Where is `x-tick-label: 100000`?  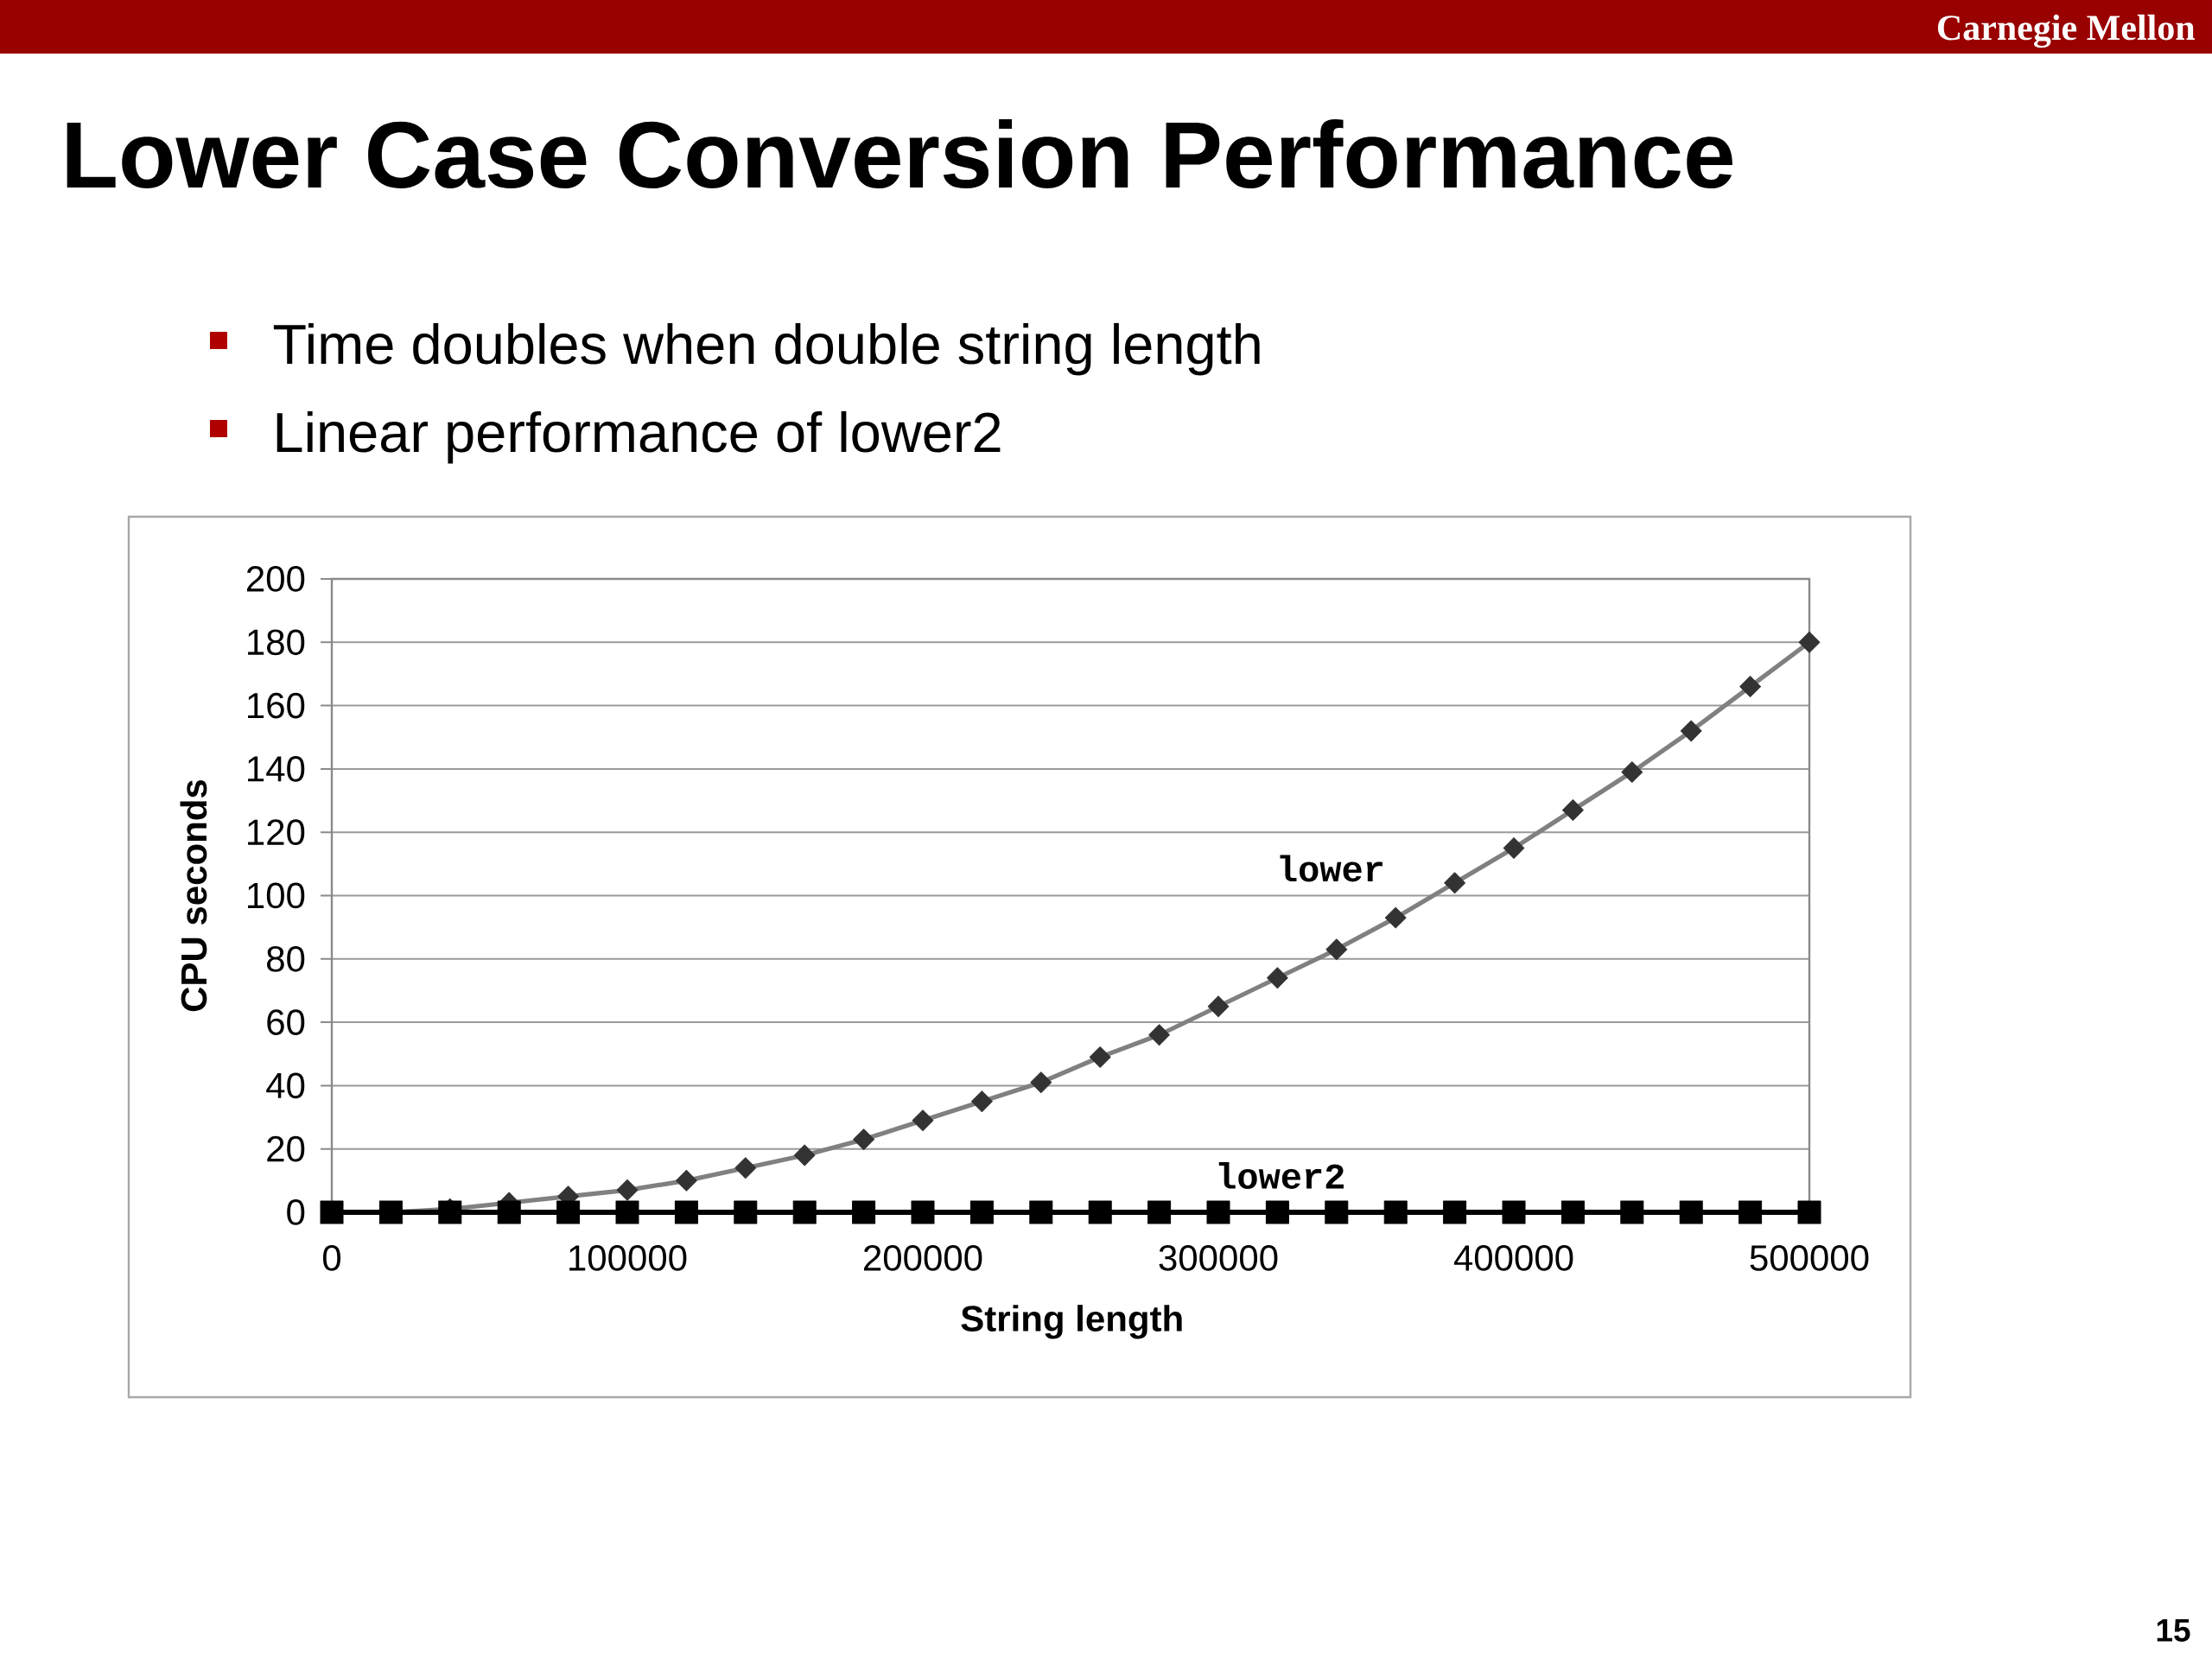
x-tick-label: 100000 is located at coordinates (628, 1258).